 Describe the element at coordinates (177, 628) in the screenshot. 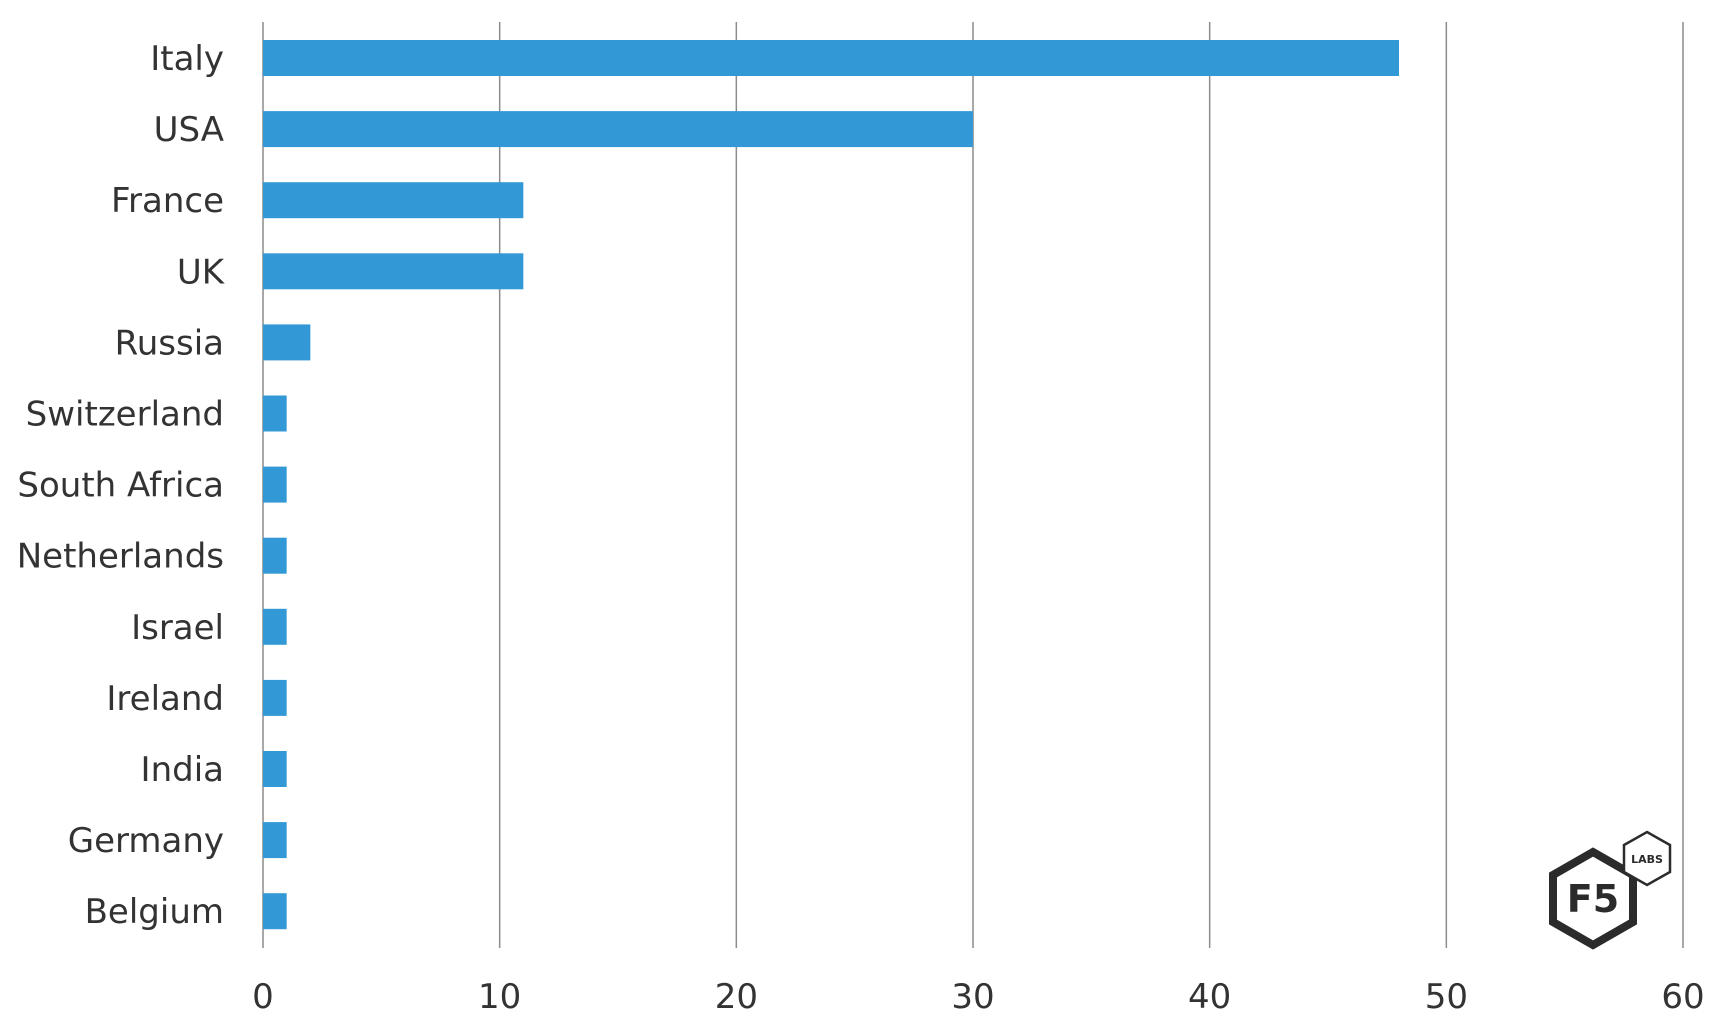

I see `category-label-israel: Israel` at that location.